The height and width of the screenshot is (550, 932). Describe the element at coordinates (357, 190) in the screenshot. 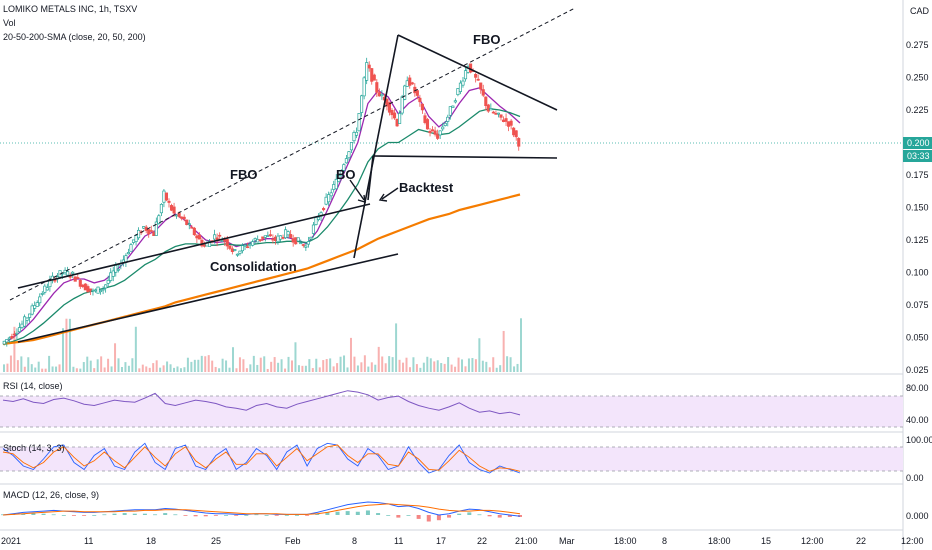

I see `bo-arrow` at that location.